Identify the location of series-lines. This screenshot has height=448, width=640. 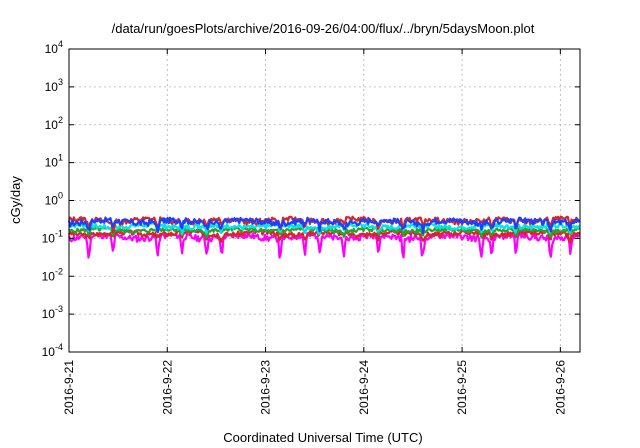
(324, 237).